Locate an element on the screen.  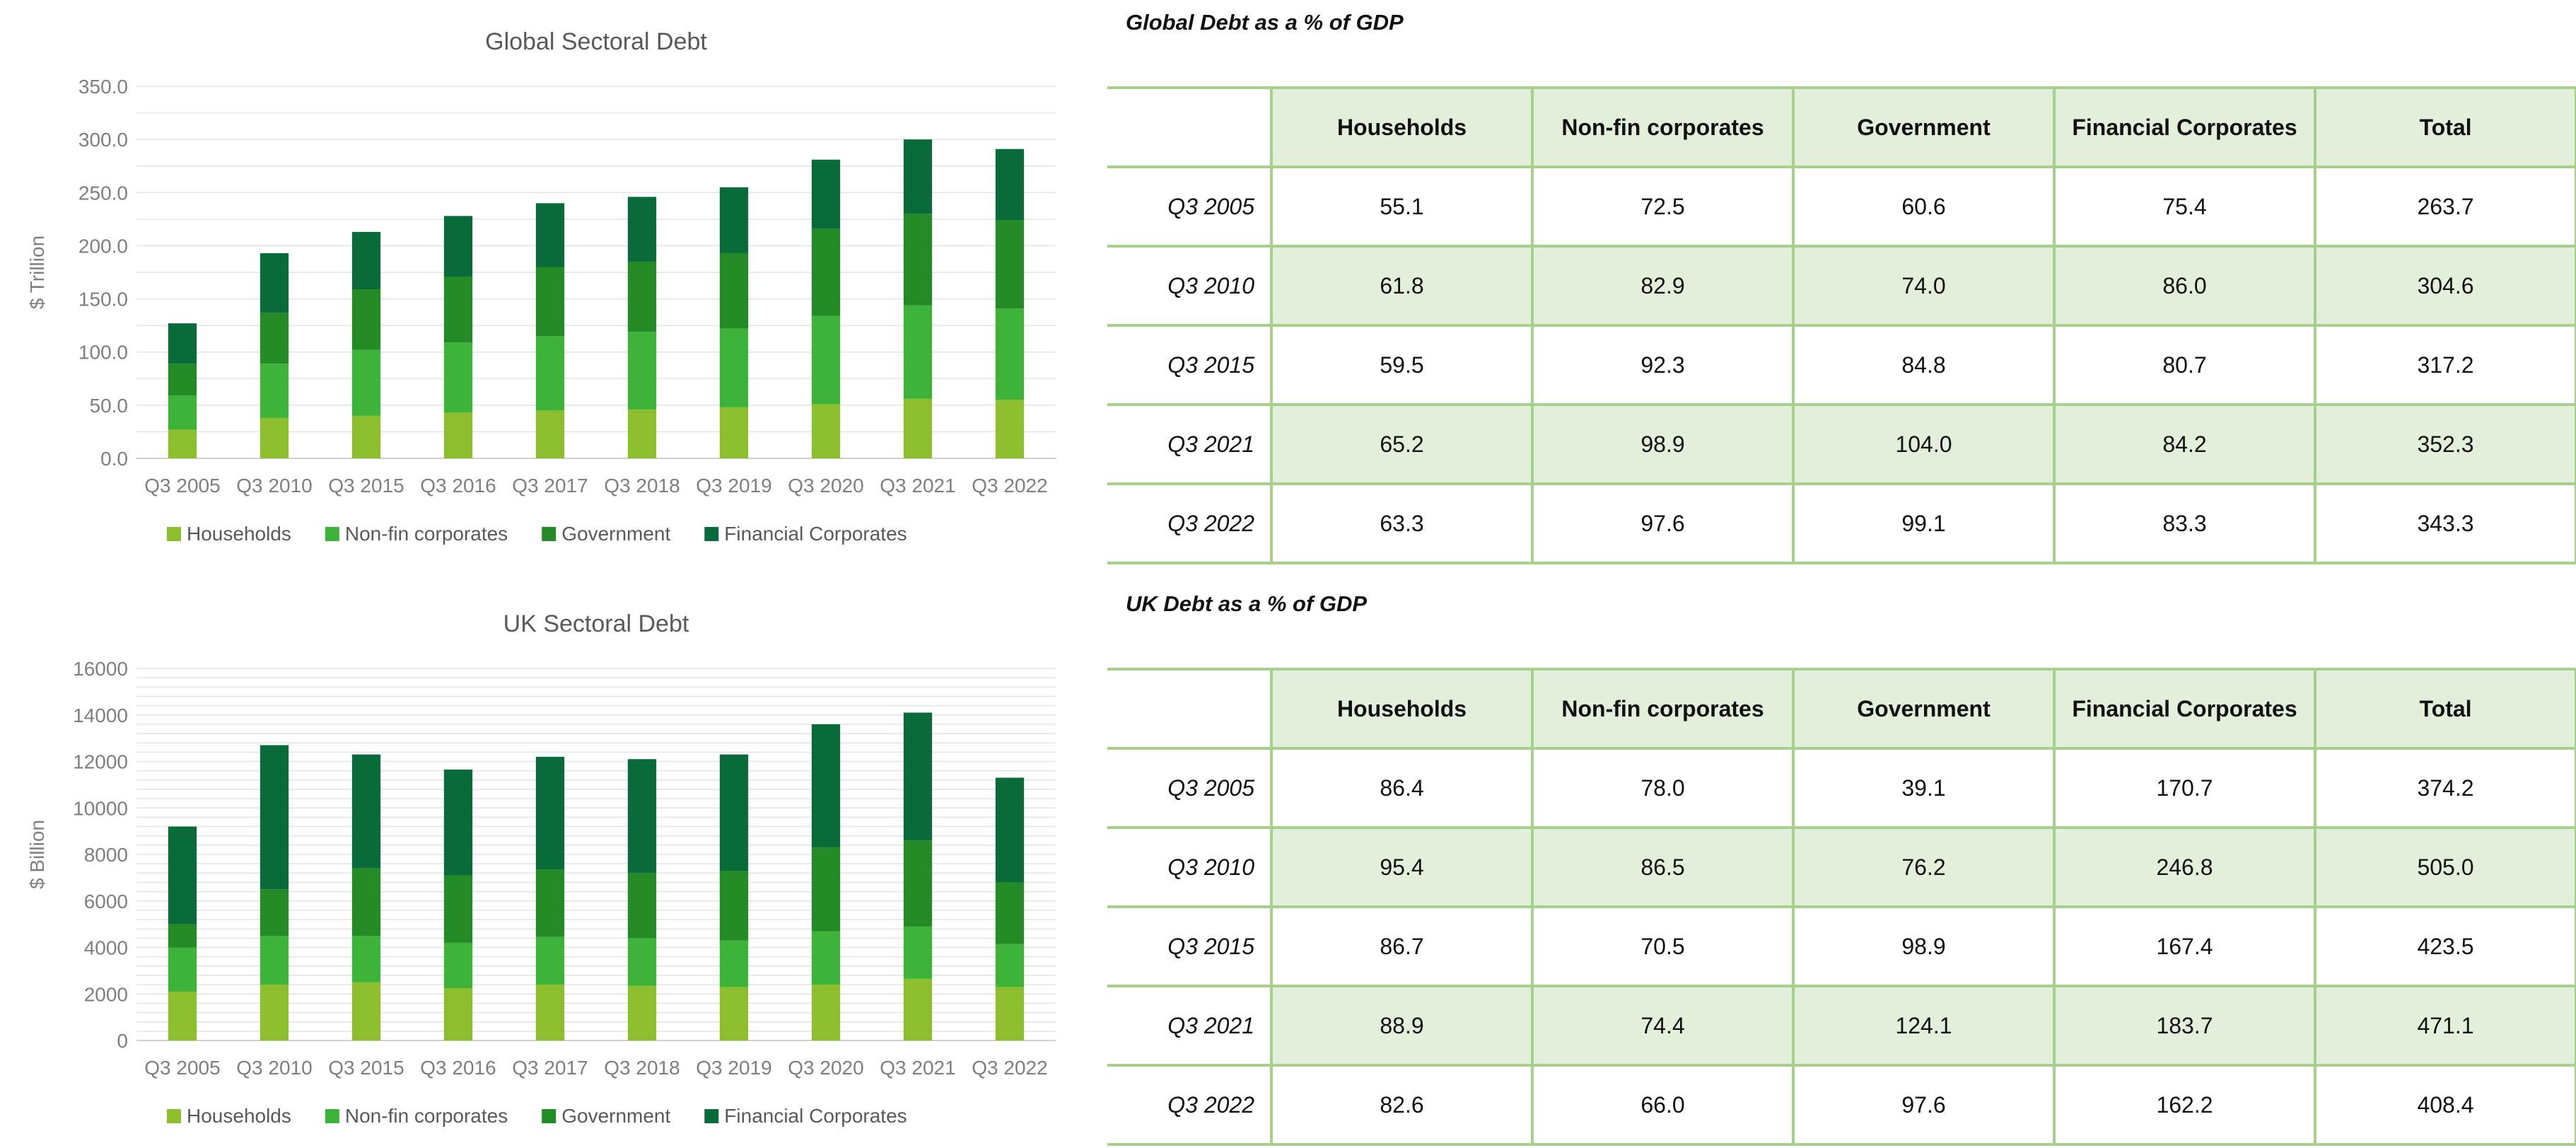
table-cell: 84.8 is located at coordinates (1924, 365).